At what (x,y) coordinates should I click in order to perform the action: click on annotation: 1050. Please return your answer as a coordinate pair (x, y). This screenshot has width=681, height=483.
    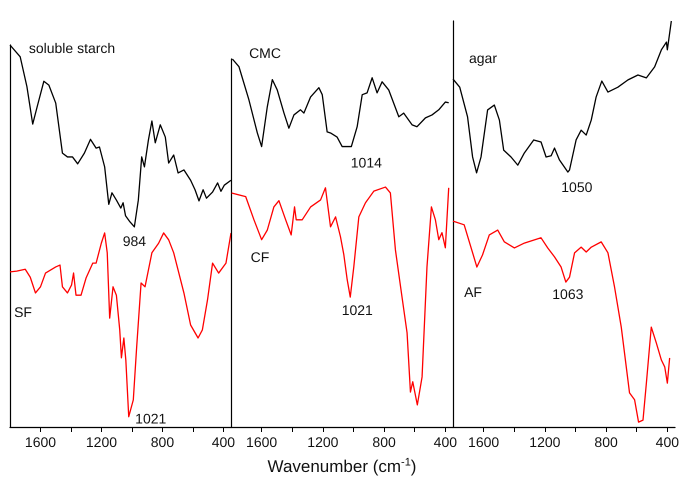
    Looking at the image, I should click on (577, 187).